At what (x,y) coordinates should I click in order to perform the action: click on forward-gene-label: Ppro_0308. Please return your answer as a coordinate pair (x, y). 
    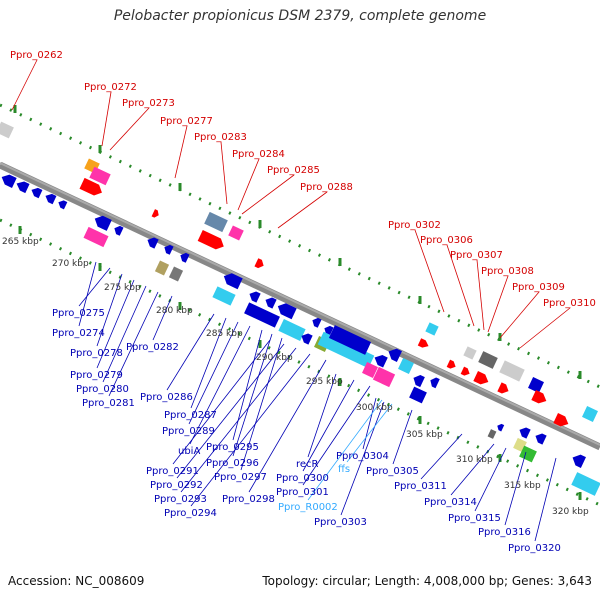
    Looking at the image, I should click on (507, 271).